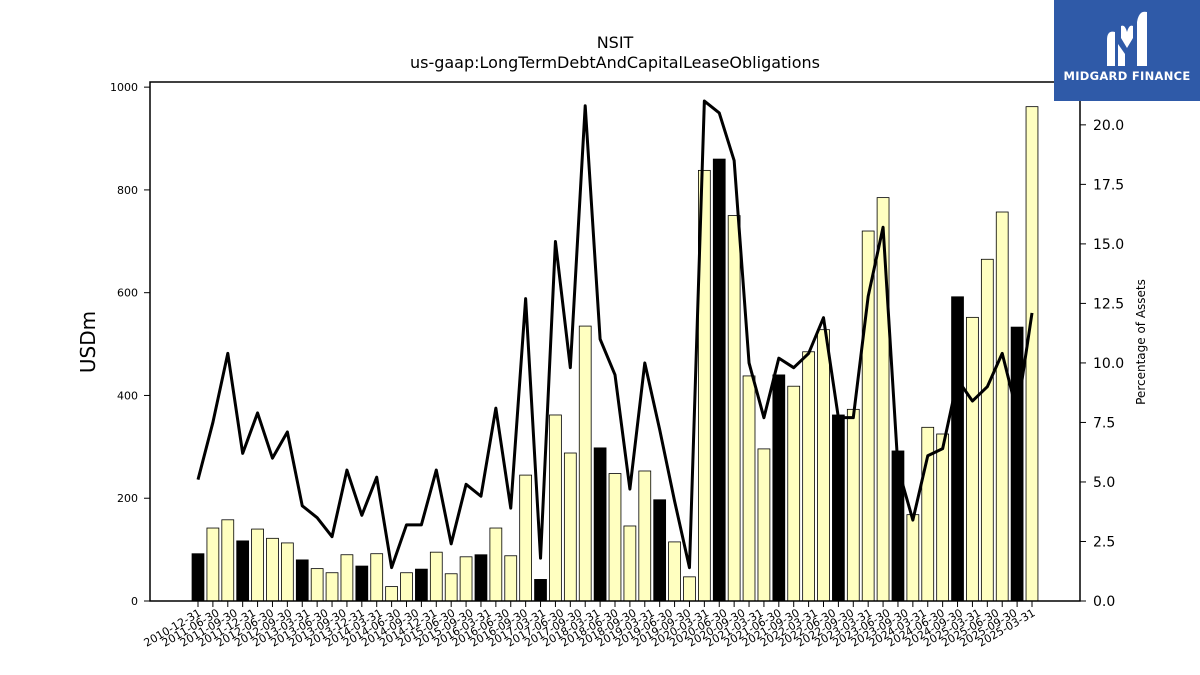  I want to click on y2-tick-label: 5.0, so click(1104, 483).